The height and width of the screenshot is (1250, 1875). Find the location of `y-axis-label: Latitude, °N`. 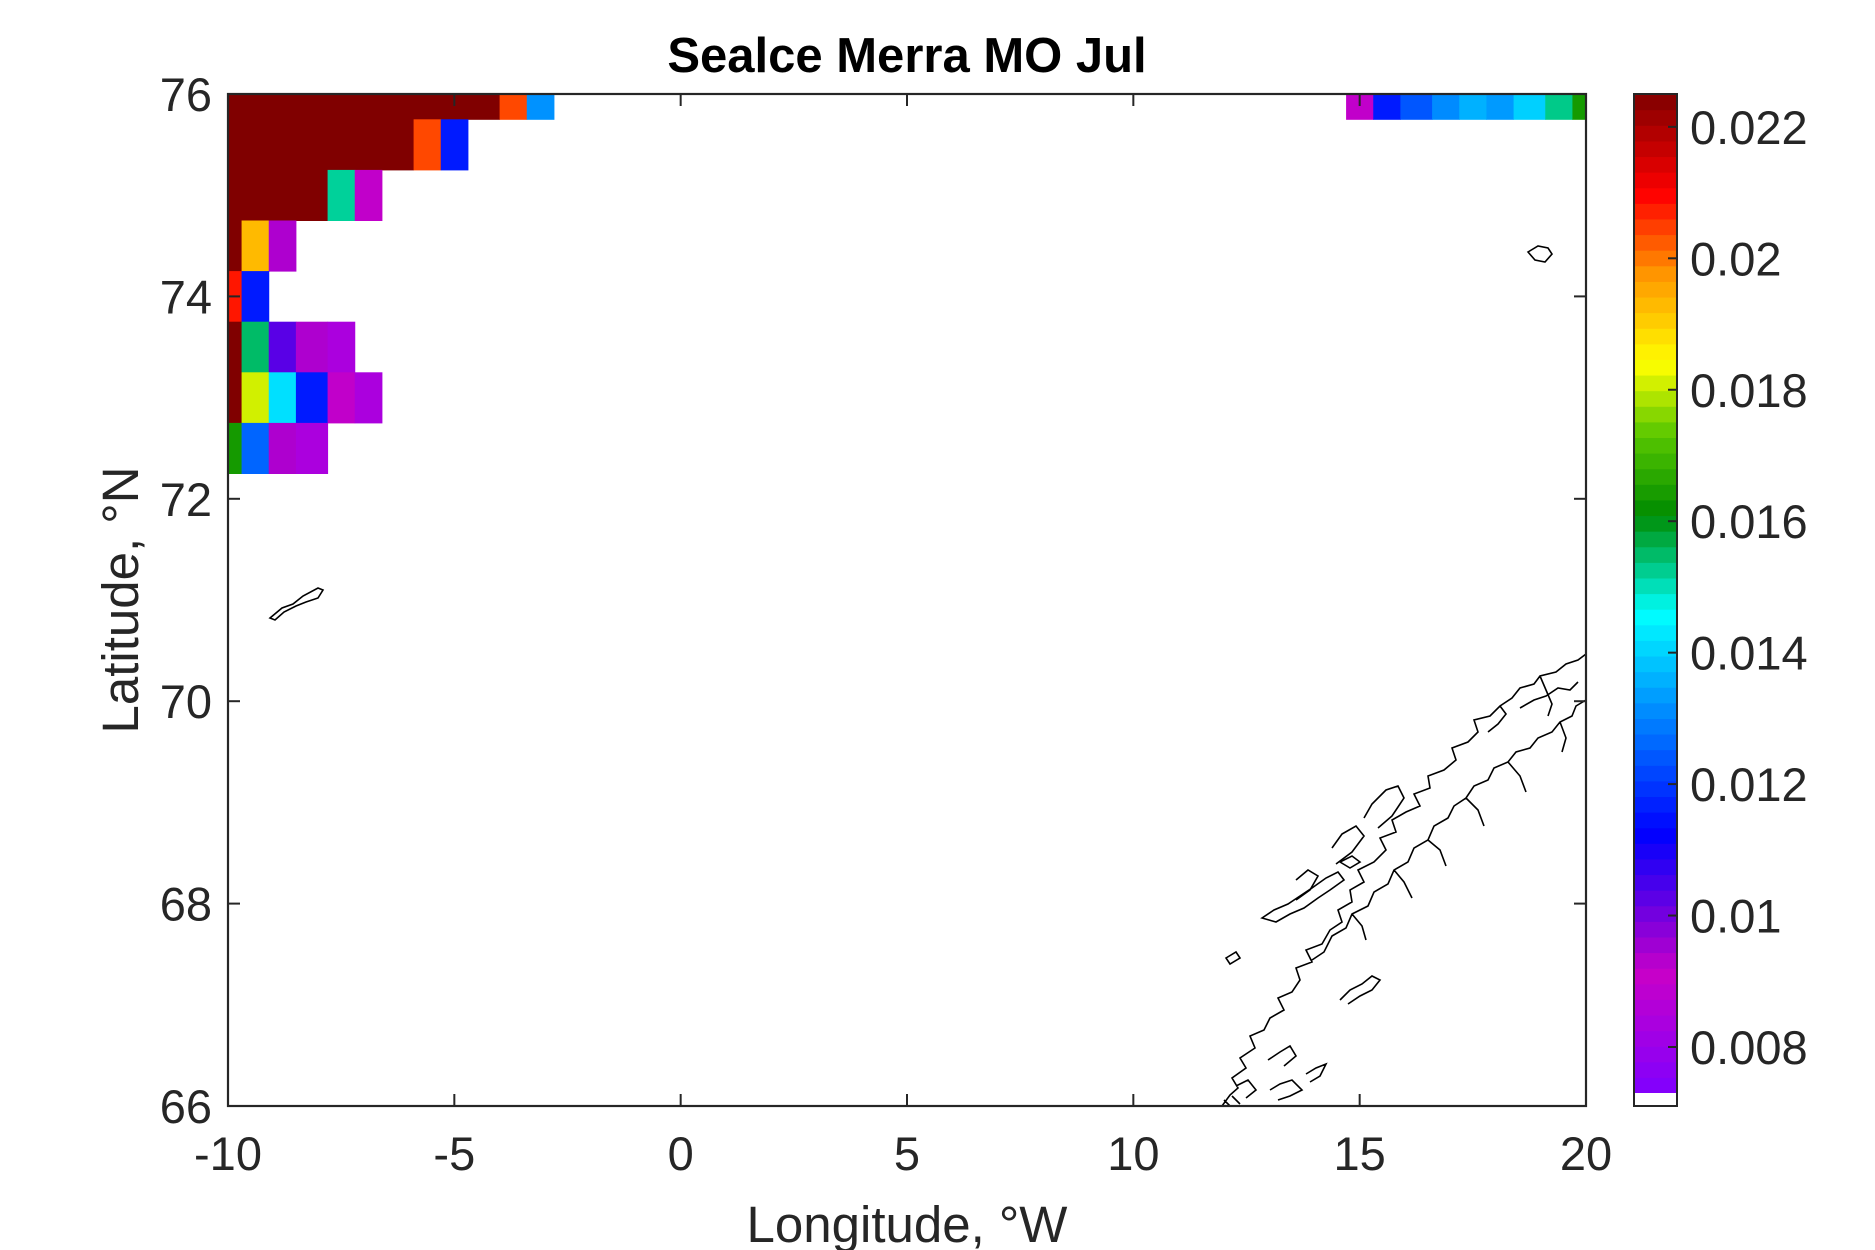

y-axis-label: Latitude, °N is located at coordinates (120, 599).